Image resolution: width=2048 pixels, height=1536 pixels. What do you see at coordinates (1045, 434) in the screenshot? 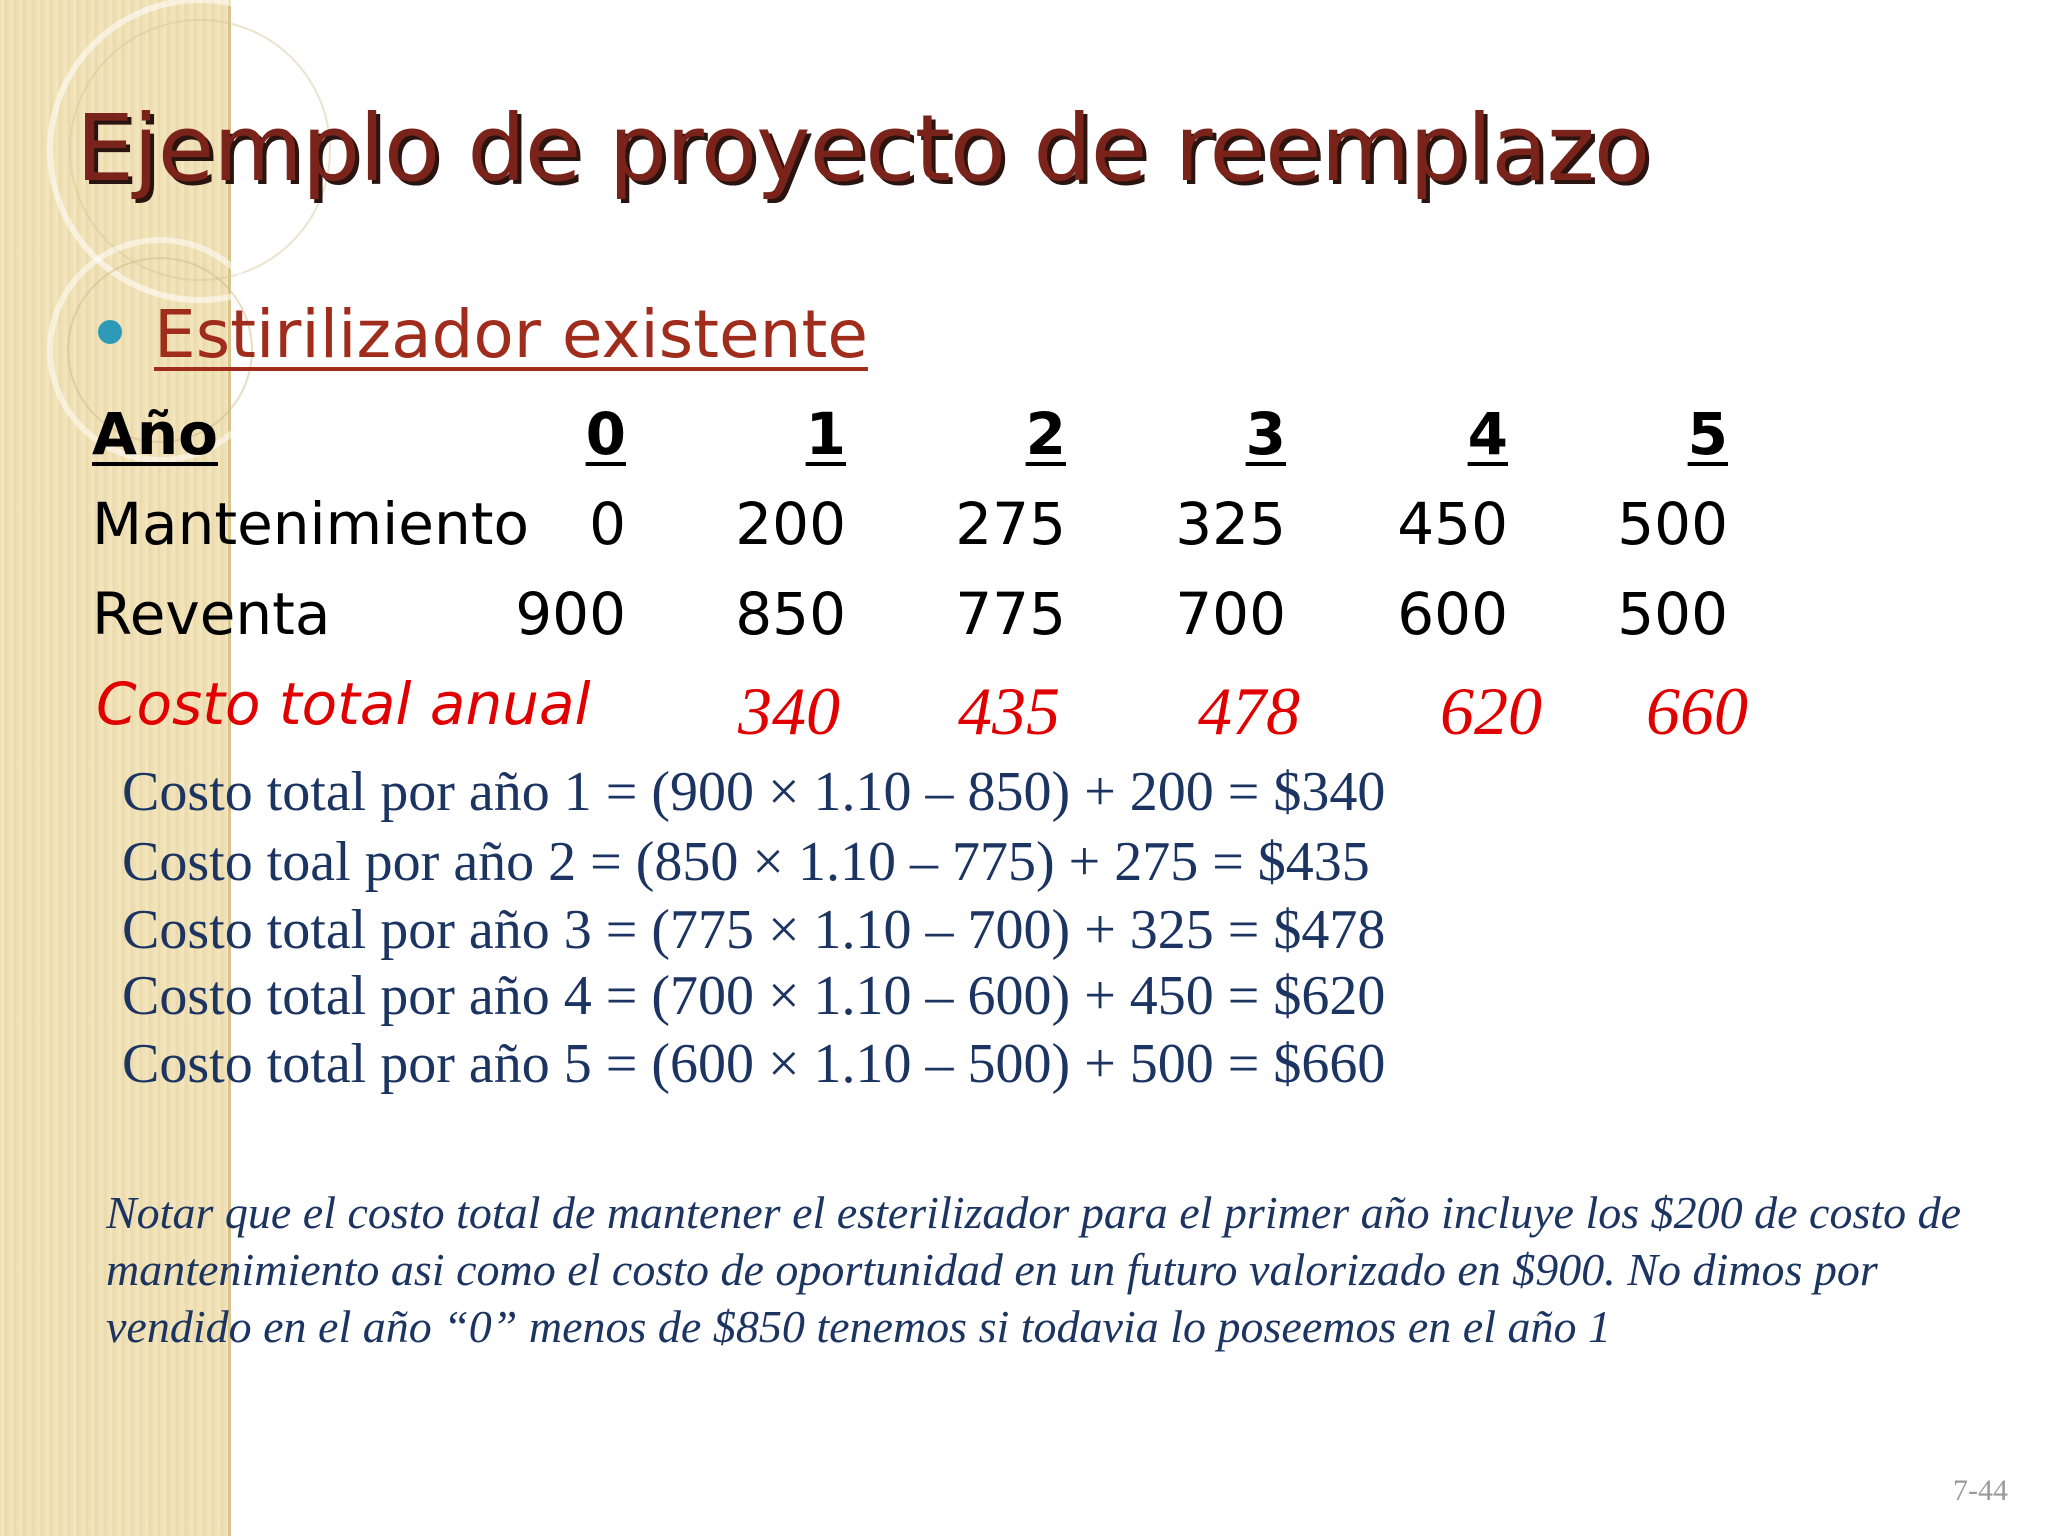
I see `year-header: 2` at bounding box center [1045, 434].